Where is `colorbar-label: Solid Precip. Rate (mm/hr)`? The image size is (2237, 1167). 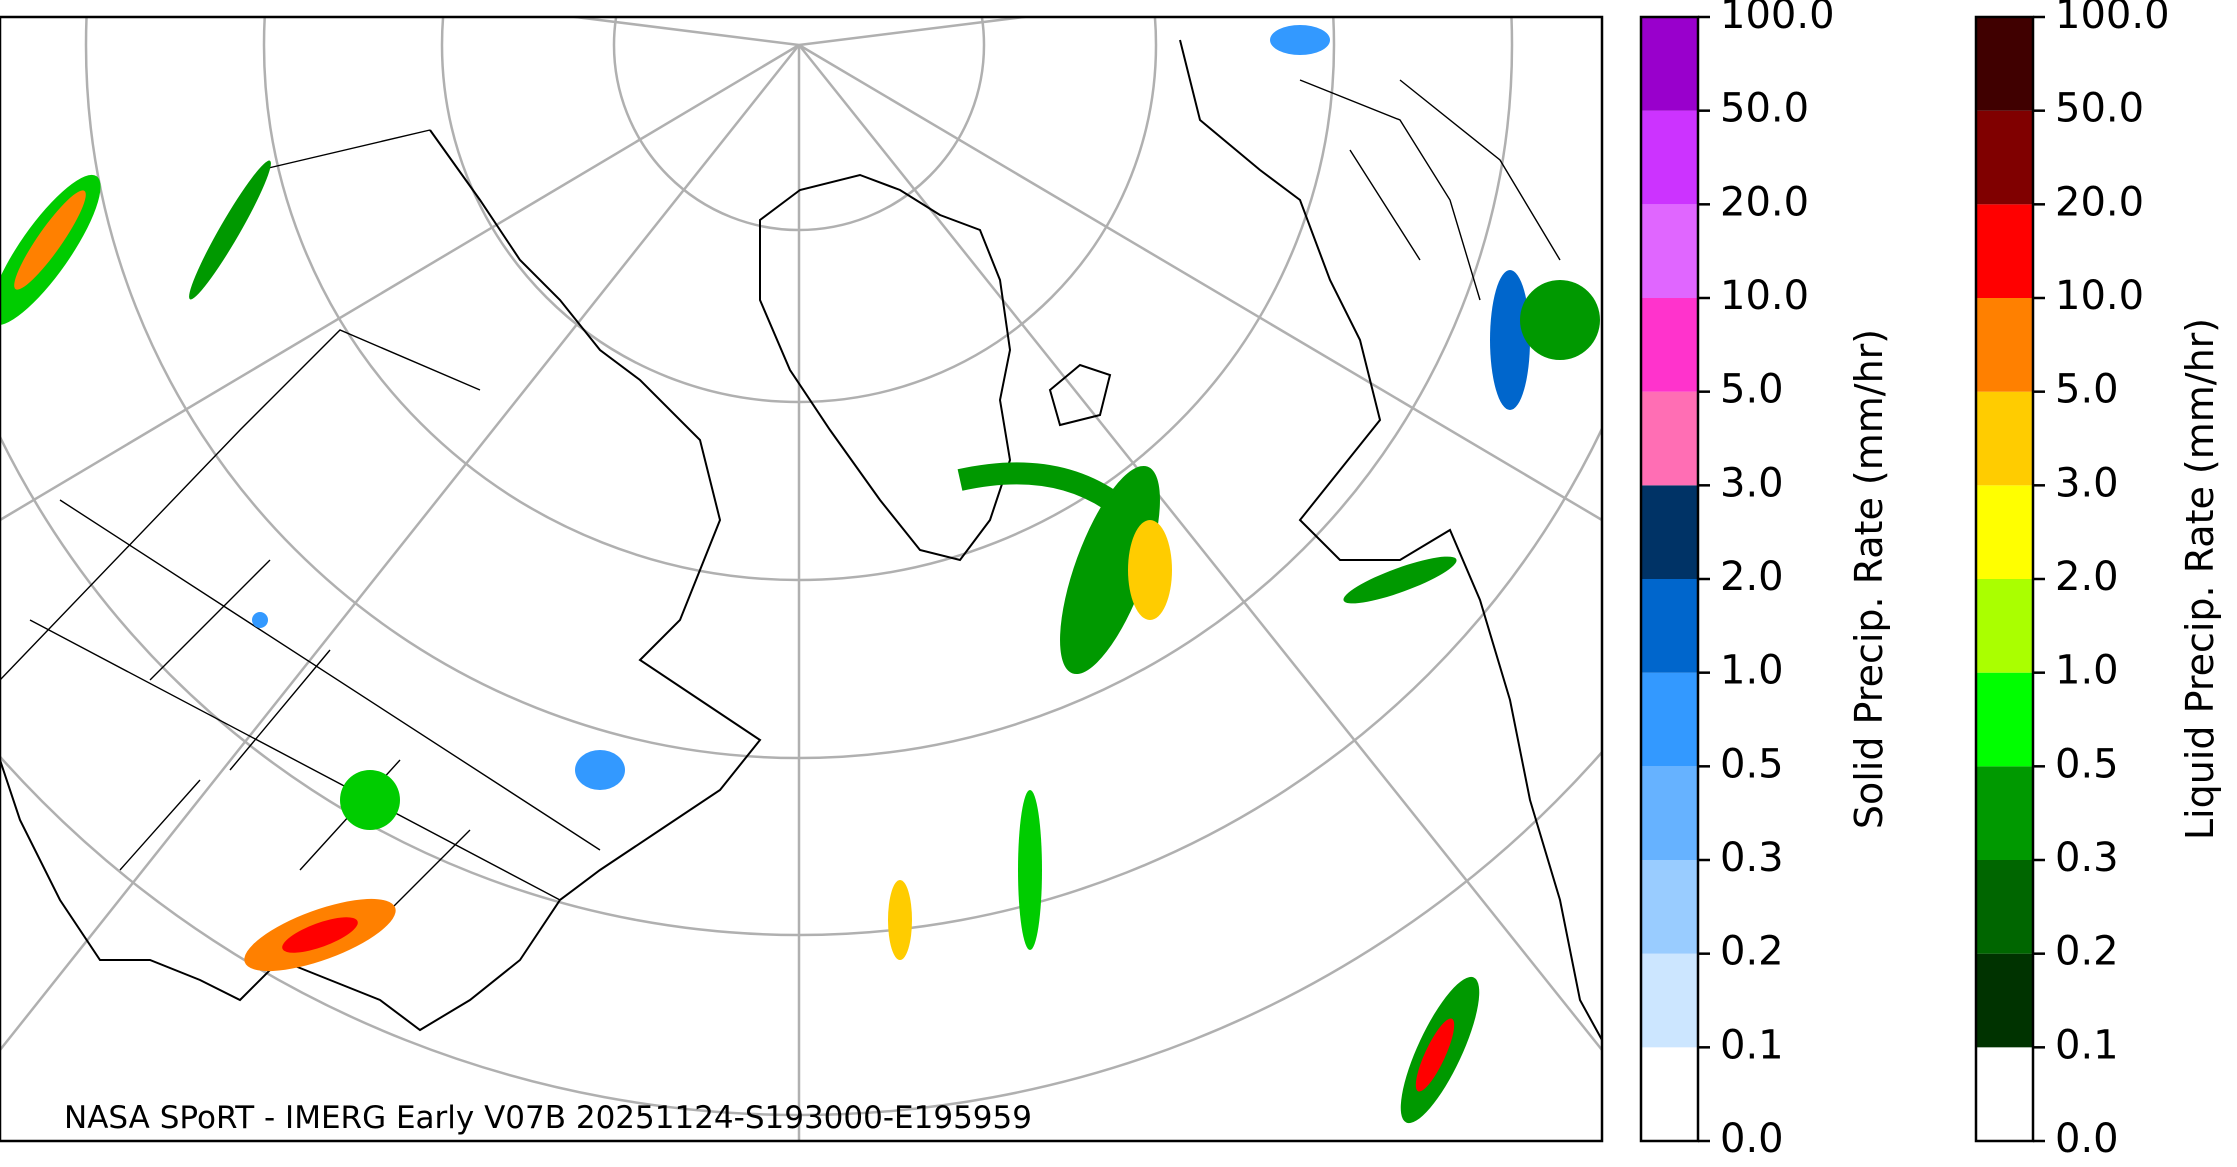
colorbar-label: Solid Precip. Rate (mm/hr) is located at coordinates (1869, 579).